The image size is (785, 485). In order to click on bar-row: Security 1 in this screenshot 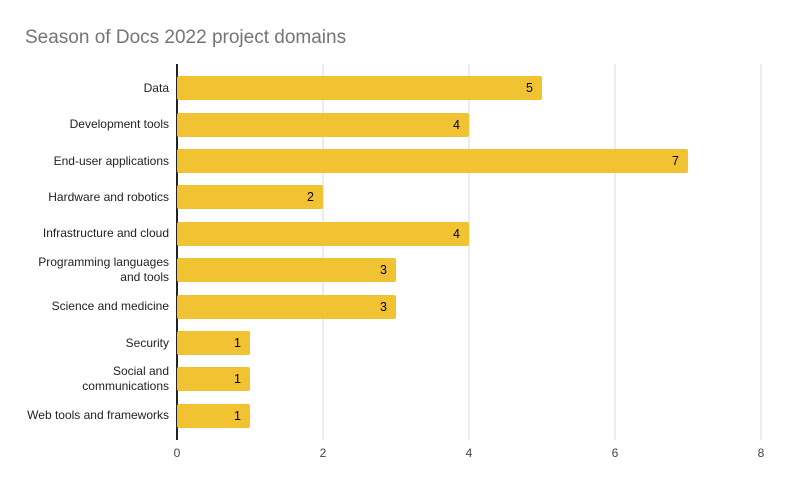, I will do `click(380, 343)`.